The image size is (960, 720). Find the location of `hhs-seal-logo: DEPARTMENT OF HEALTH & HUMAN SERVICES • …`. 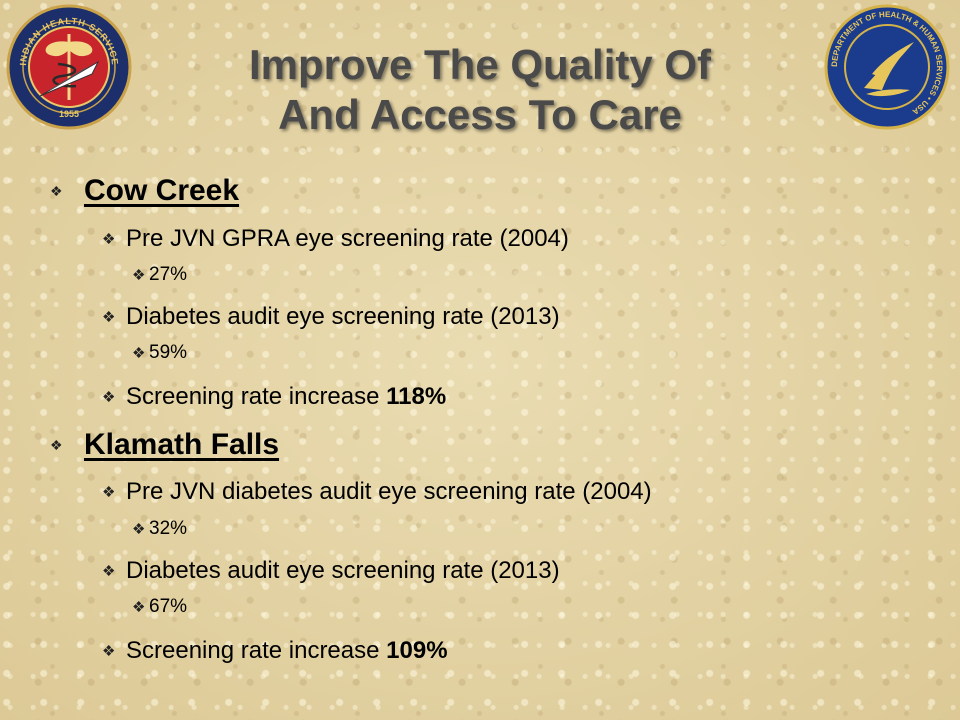

hhs-seal-logo: DEPARTMENT OF HEALTH & HUMAN SERVICES • … is located at coordinates (887, 67).